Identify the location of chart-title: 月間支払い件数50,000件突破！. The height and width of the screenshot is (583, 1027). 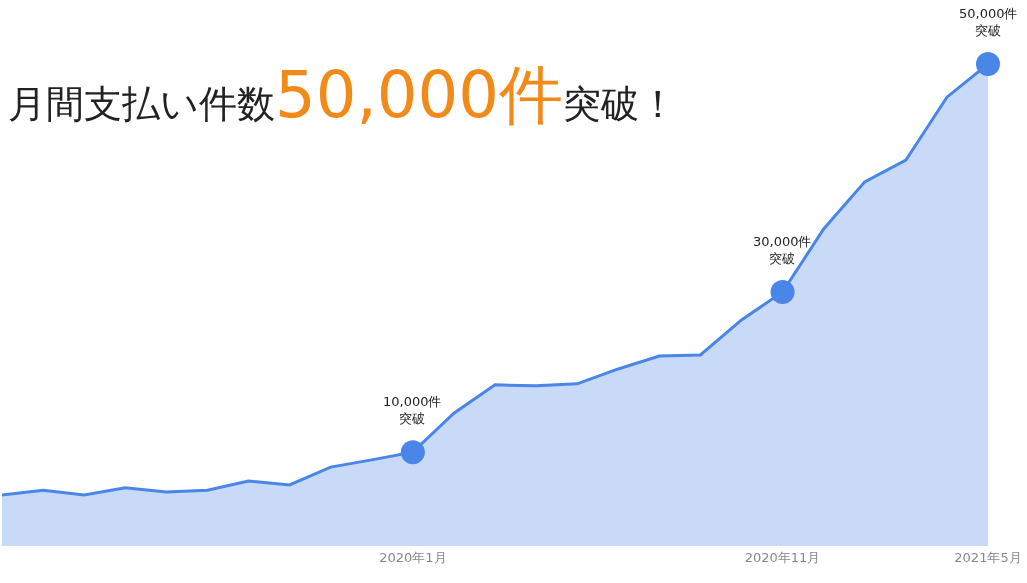
(342, 95).